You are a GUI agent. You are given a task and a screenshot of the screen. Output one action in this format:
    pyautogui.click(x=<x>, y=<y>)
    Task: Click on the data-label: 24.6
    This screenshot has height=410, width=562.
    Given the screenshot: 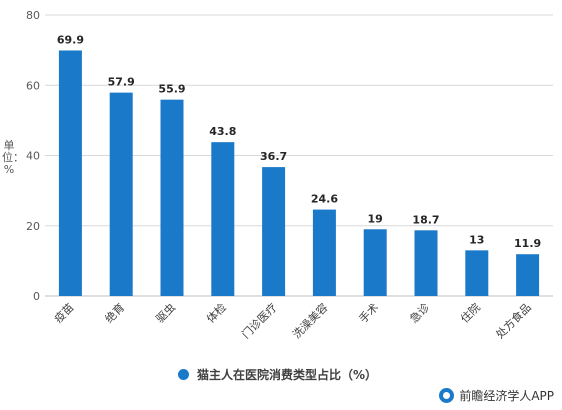 What is the action you would take?
    pyautogui.click(x=324, y=199)
    